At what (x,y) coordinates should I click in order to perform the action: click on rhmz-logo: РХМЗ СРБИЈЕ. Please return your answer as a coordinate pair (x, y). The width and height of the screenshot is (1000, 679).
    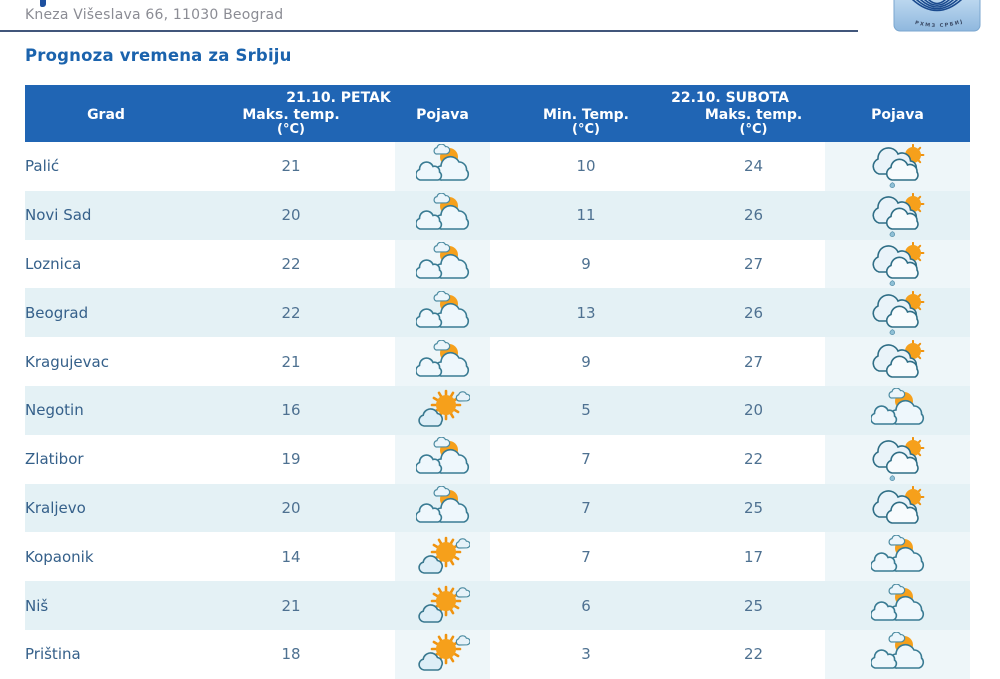
    Looking at the image, I should click on (936, 16).